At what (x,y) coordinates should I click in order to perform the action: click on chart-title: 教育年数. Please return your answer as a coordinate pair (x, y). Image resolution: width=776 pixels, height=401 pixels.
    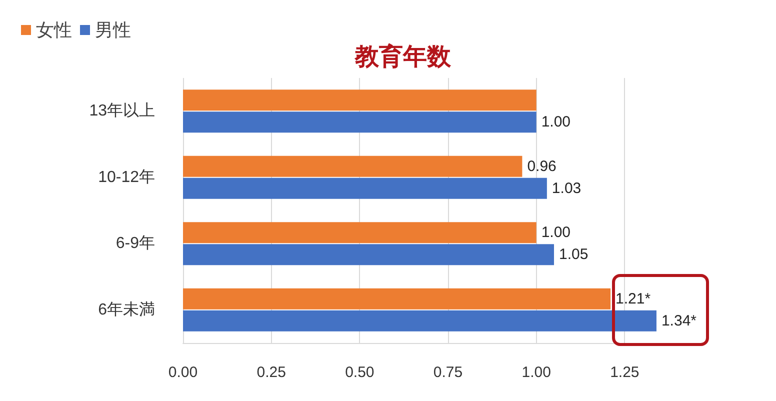
    Looking at the image, I should click on (403, 56).